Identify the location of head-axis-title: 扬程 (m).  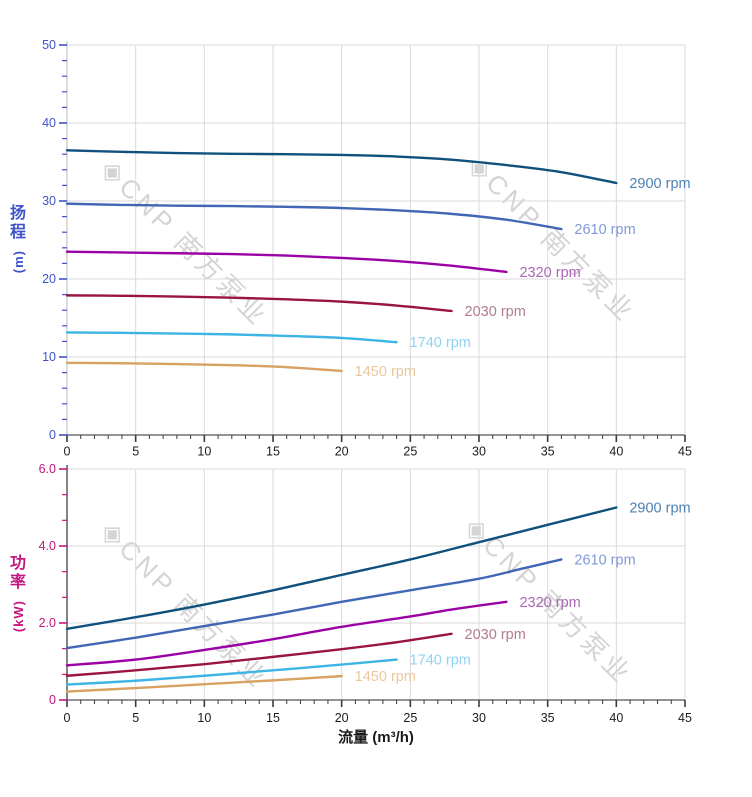
(18, 241).